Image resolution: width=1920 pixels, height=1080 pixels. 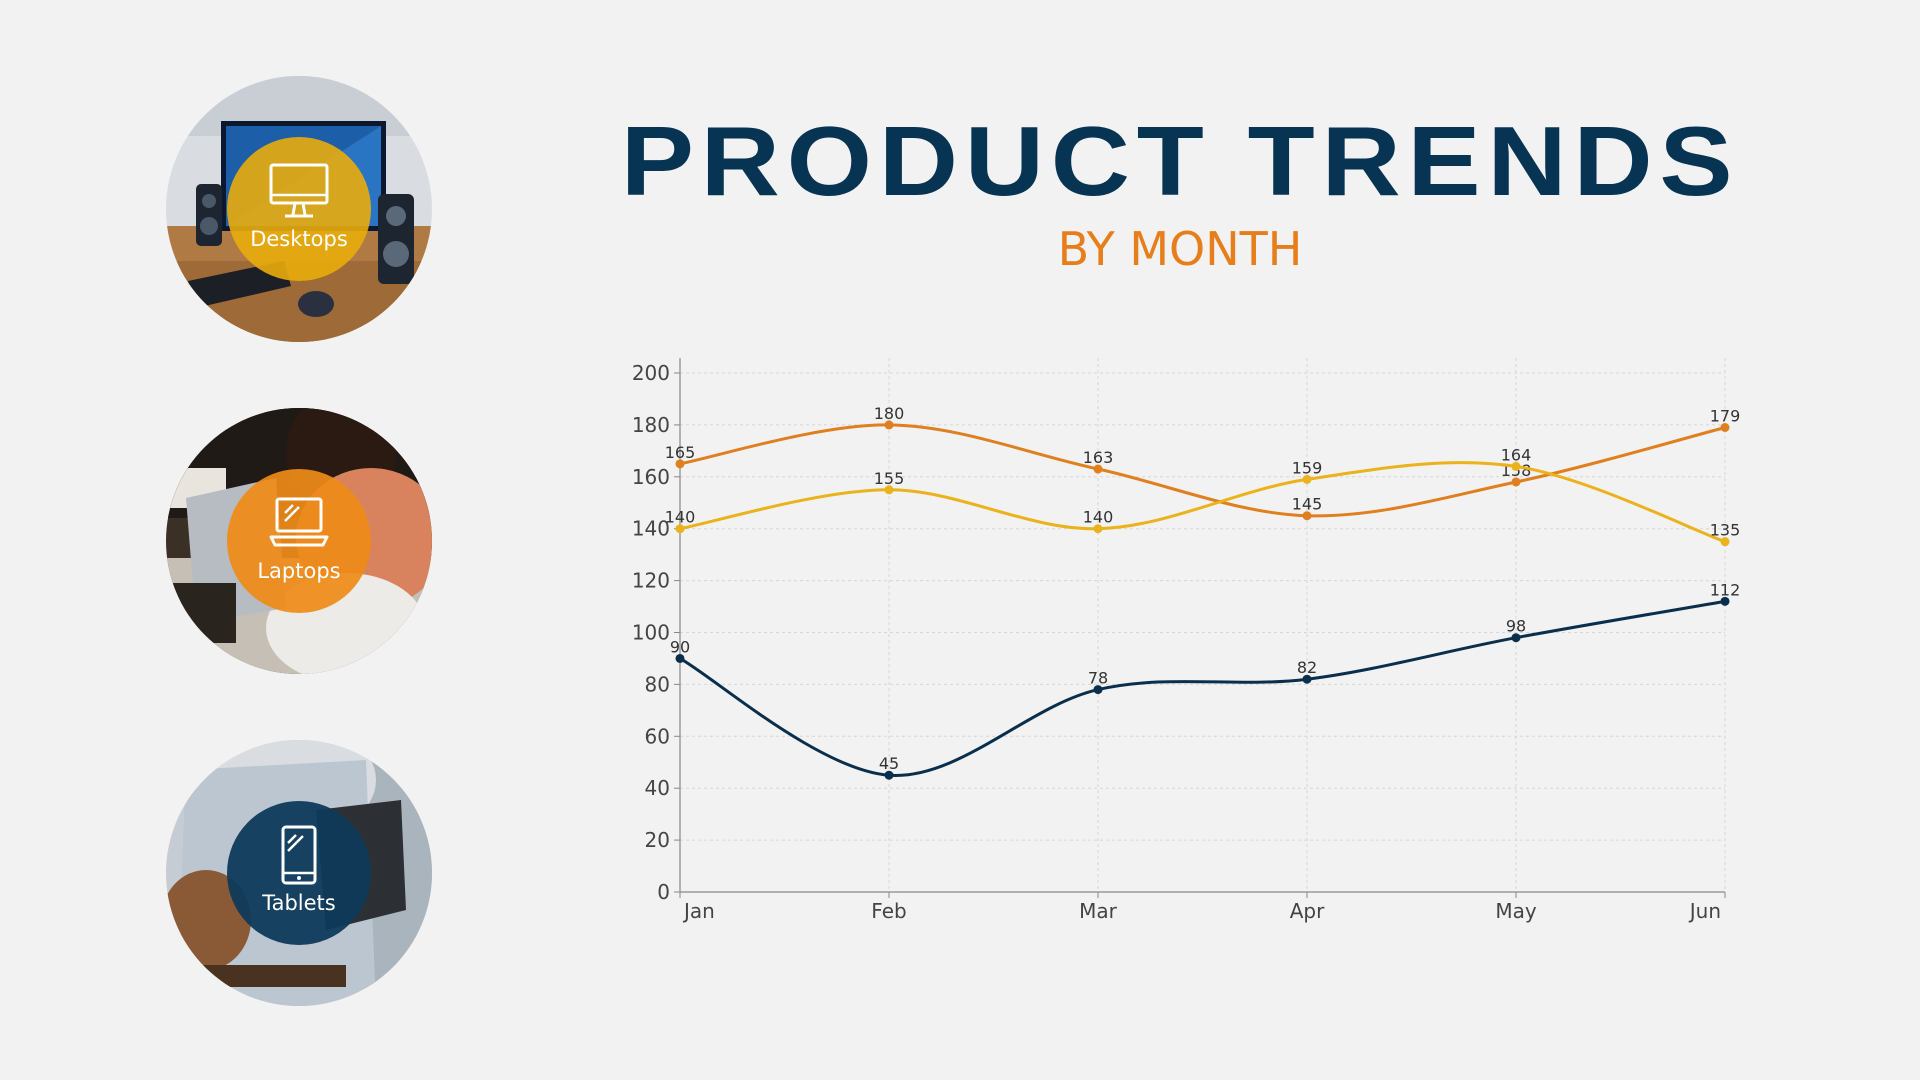 I want to click on x-tick-label: May, so click(x=1516, y=911).